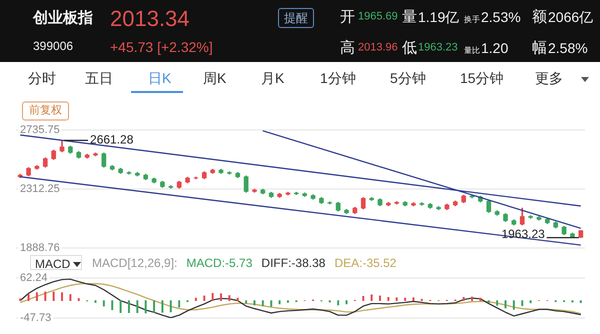 The height and width of the screenshot is (334, 600). What do you see at coordinates (214, 78) in the screenshot?
I see `text: 周K` at bounding box center [214, 78].